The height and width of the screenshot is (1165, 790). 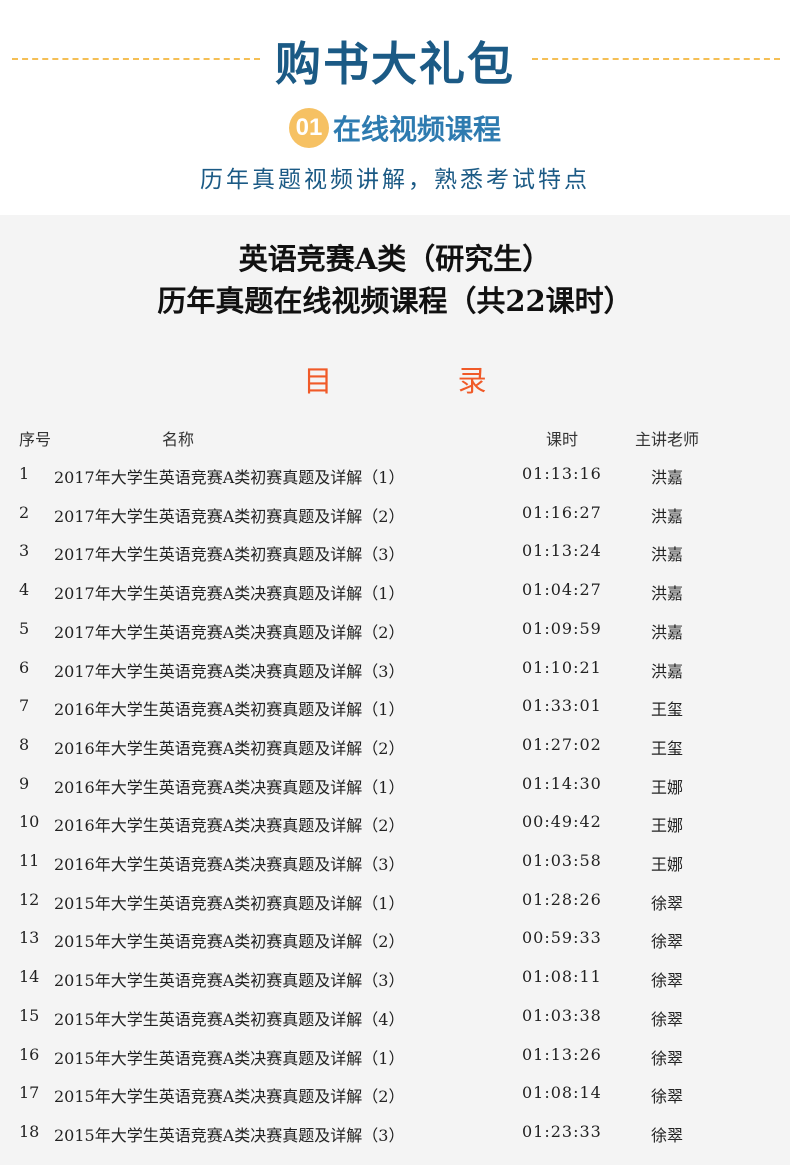 I want to click on lesson-duration: 01:27:02, so click(x=562, y=744).